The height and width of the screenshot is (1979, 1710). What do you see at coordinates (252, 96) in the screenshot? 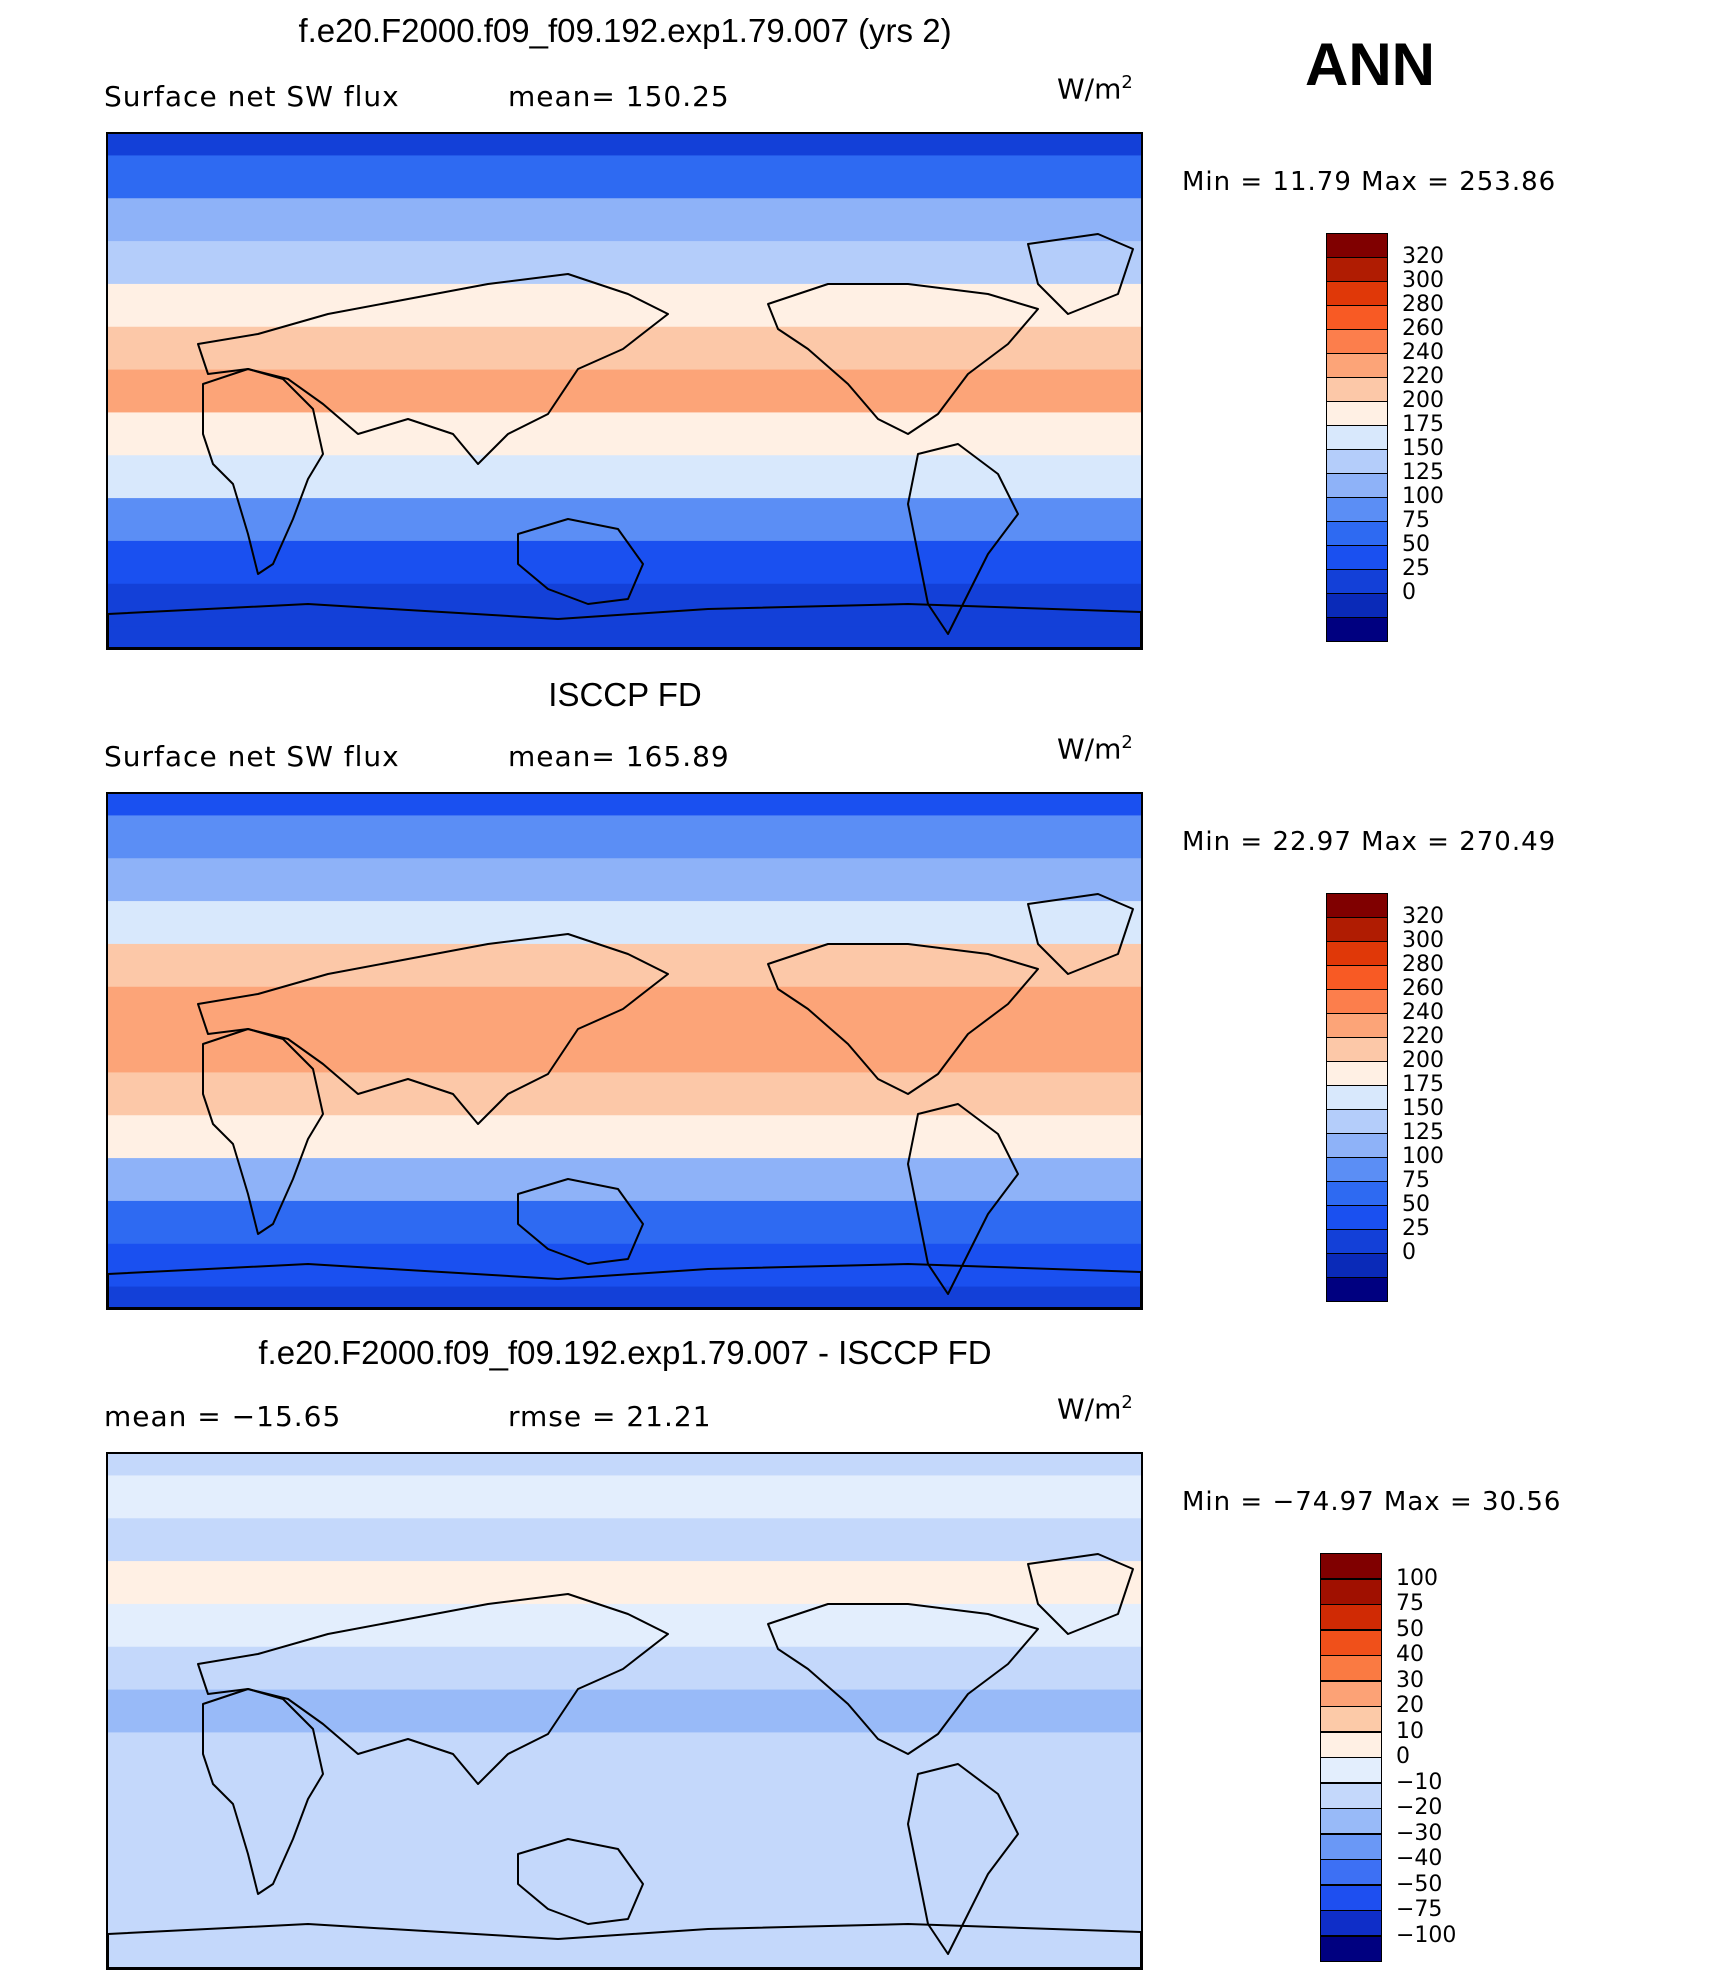
I see `panel1-variable-label: Surface net SW flux` at bounding box center [252, 96].